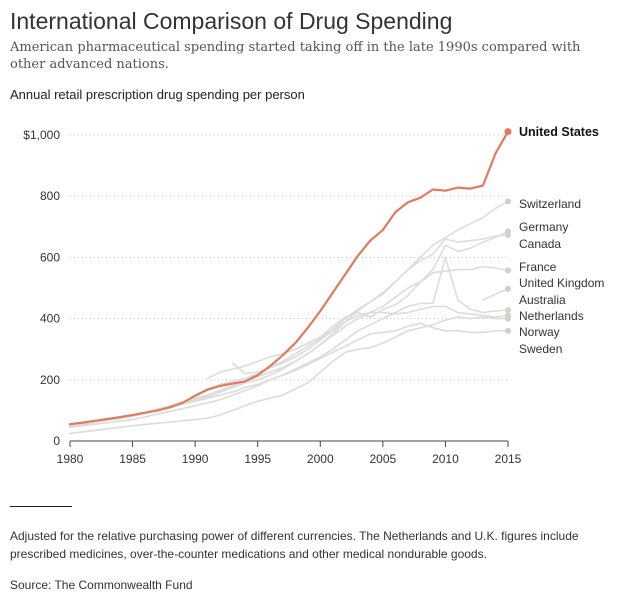 This screenshot has height=600, width=620. Describe the element at coordinates (383, 459) in the screenshot. I see `x-tick-label: 2005` at that location.